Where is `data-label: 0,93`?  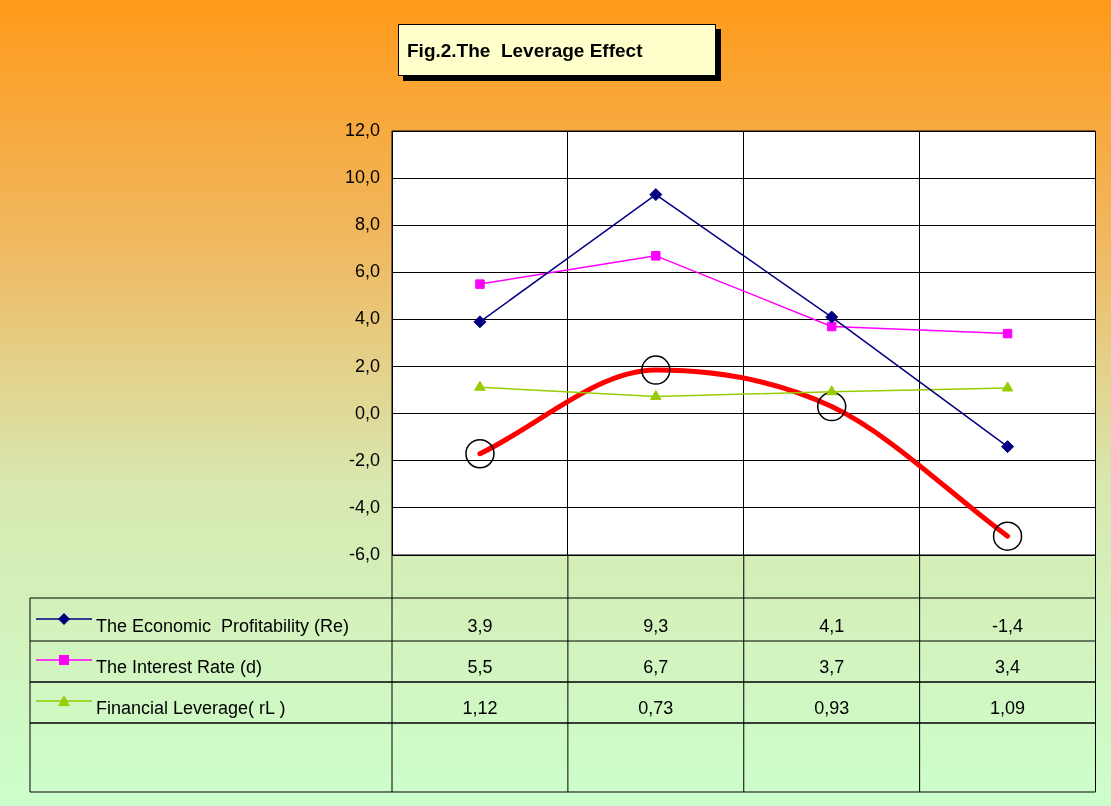
data-label: 0,93 is located at coordinates (832, 707).